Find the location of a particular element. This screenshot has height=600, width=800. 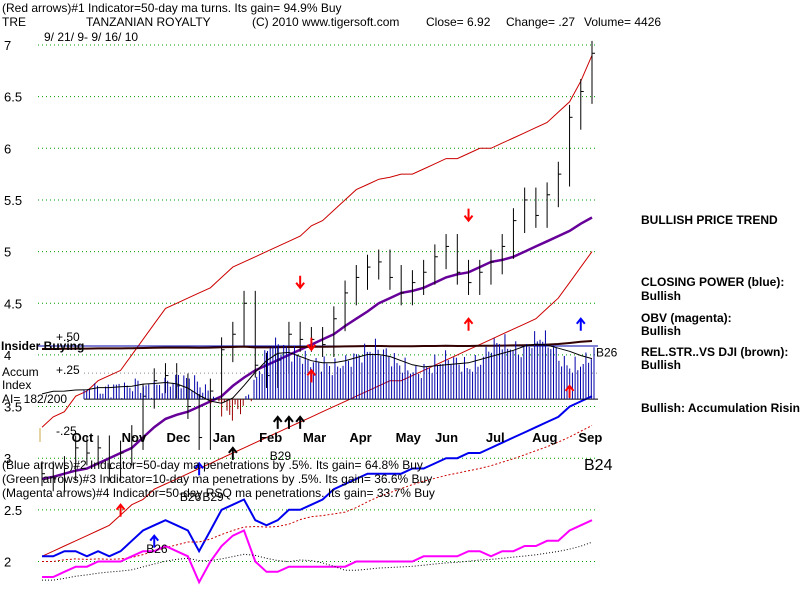

x-tick-label: Feb is located at coordinates (270, 437).